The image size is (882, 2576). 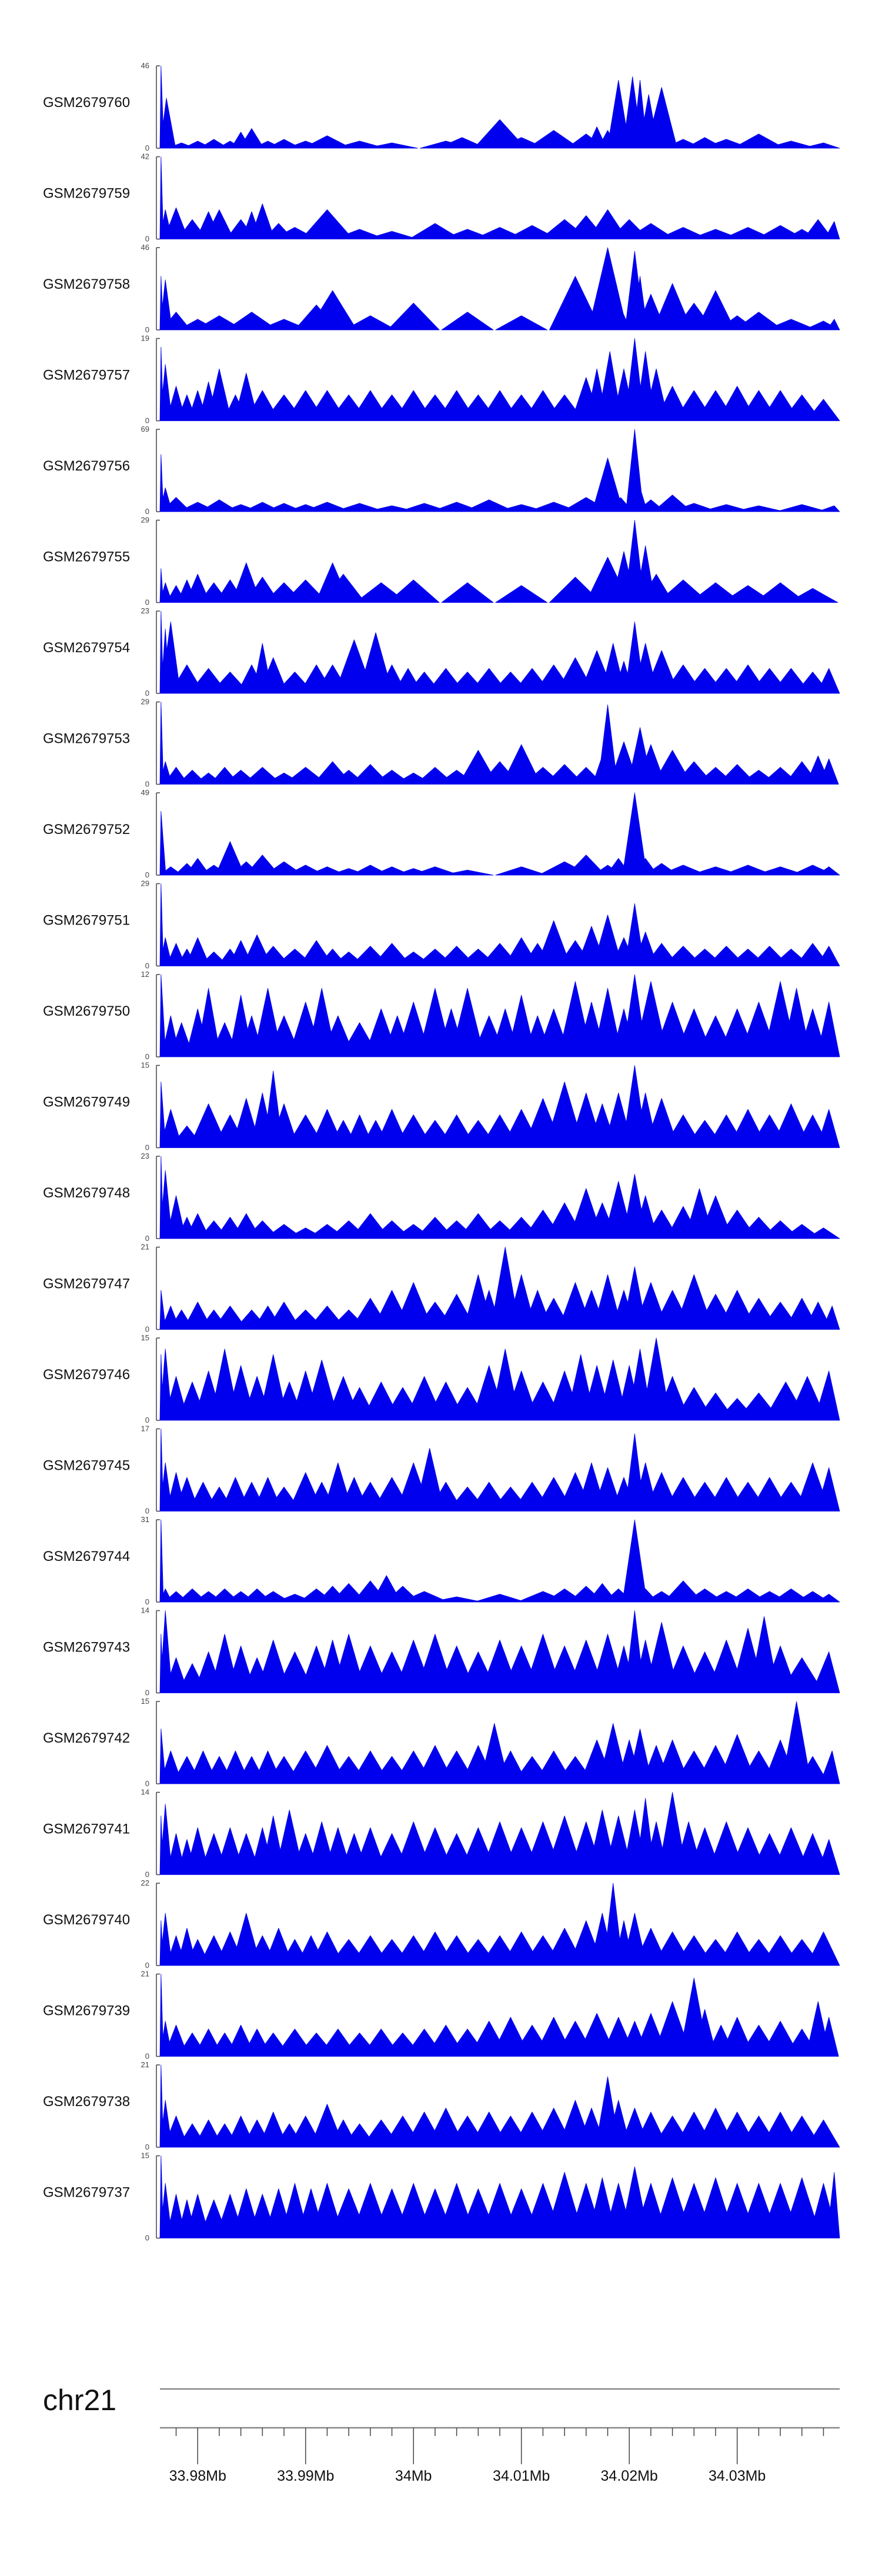 I want to click on track-label: GSM2679754, so click(x=86, y=648).